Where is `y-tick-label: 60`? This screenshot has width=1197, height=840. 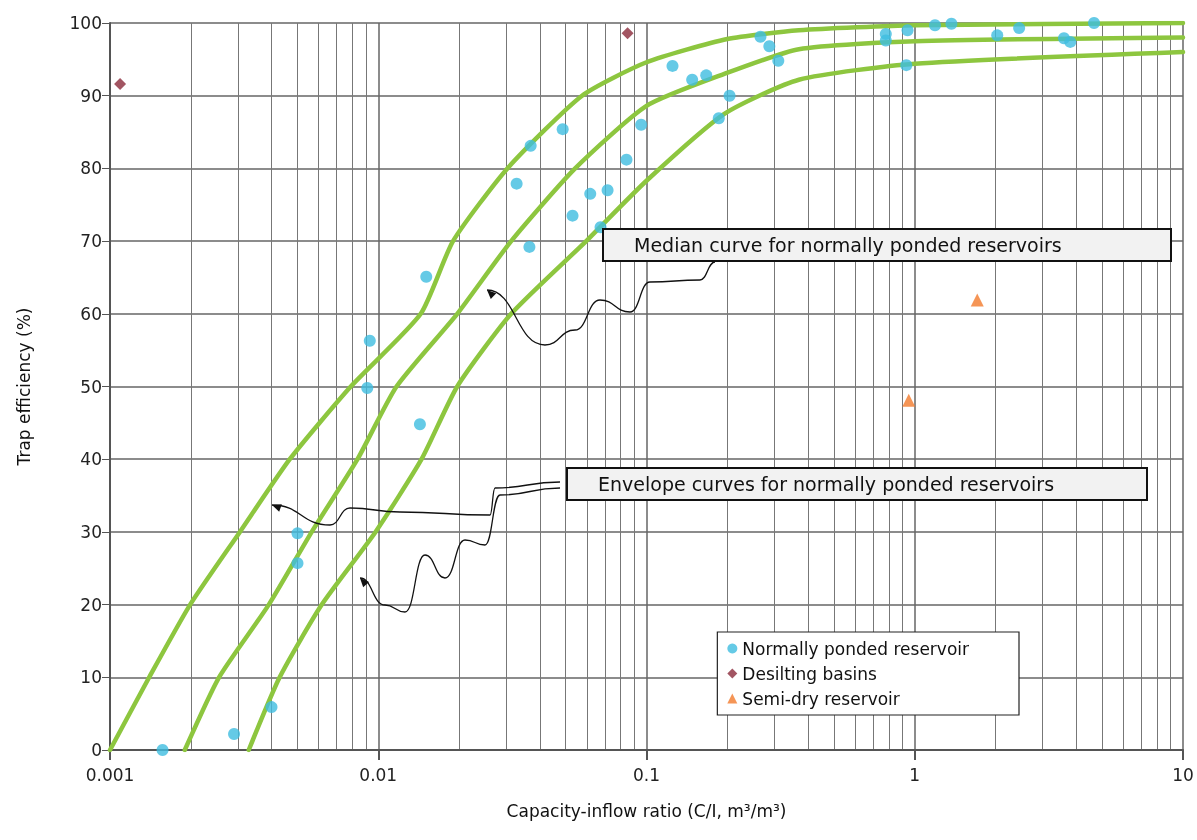 y-tick-label: 60 is located at coordinates (91, 313).